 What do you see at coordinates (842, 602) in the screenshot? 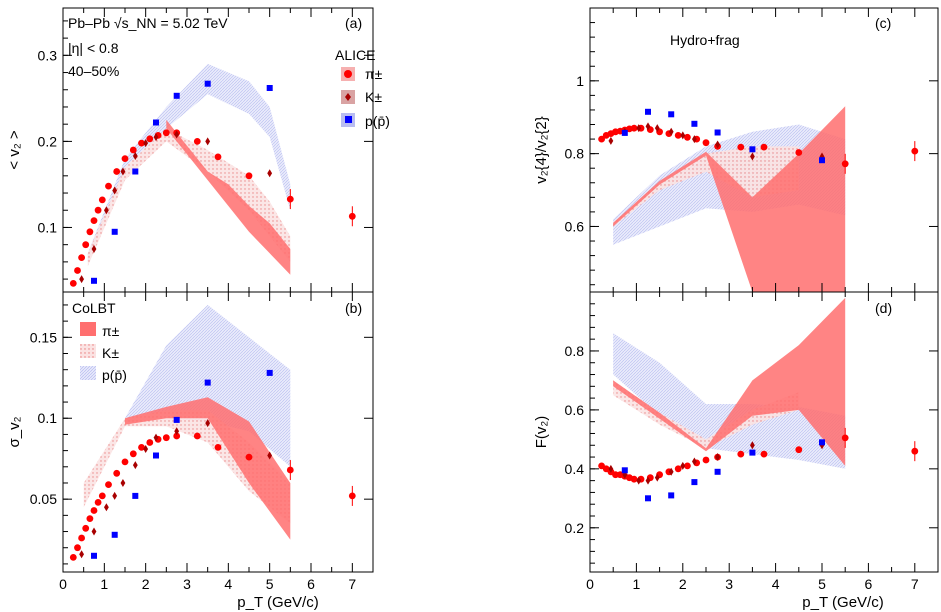
I see `panel-d-xlabel: p_T (GeV/c)` at bounding box center [842, 602].